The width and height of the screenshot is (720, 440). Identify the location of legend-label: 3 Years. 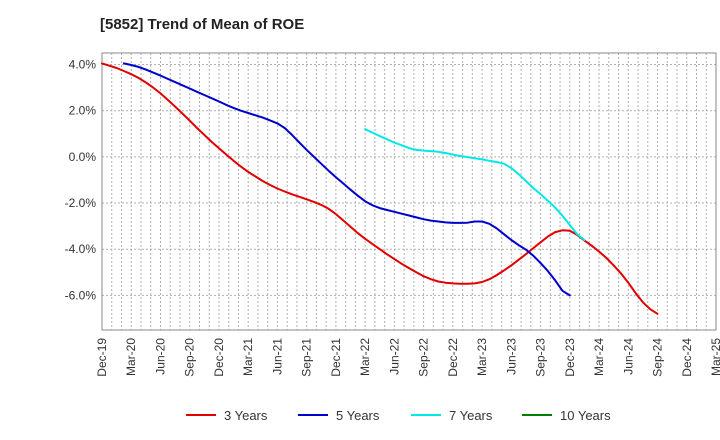
(246, 415).